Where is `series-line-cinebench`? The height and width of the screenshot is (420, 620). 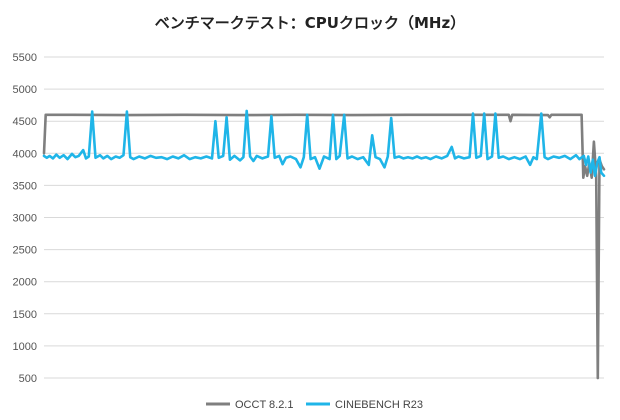
series-line-cinebench is located at coordinates (324, 143).